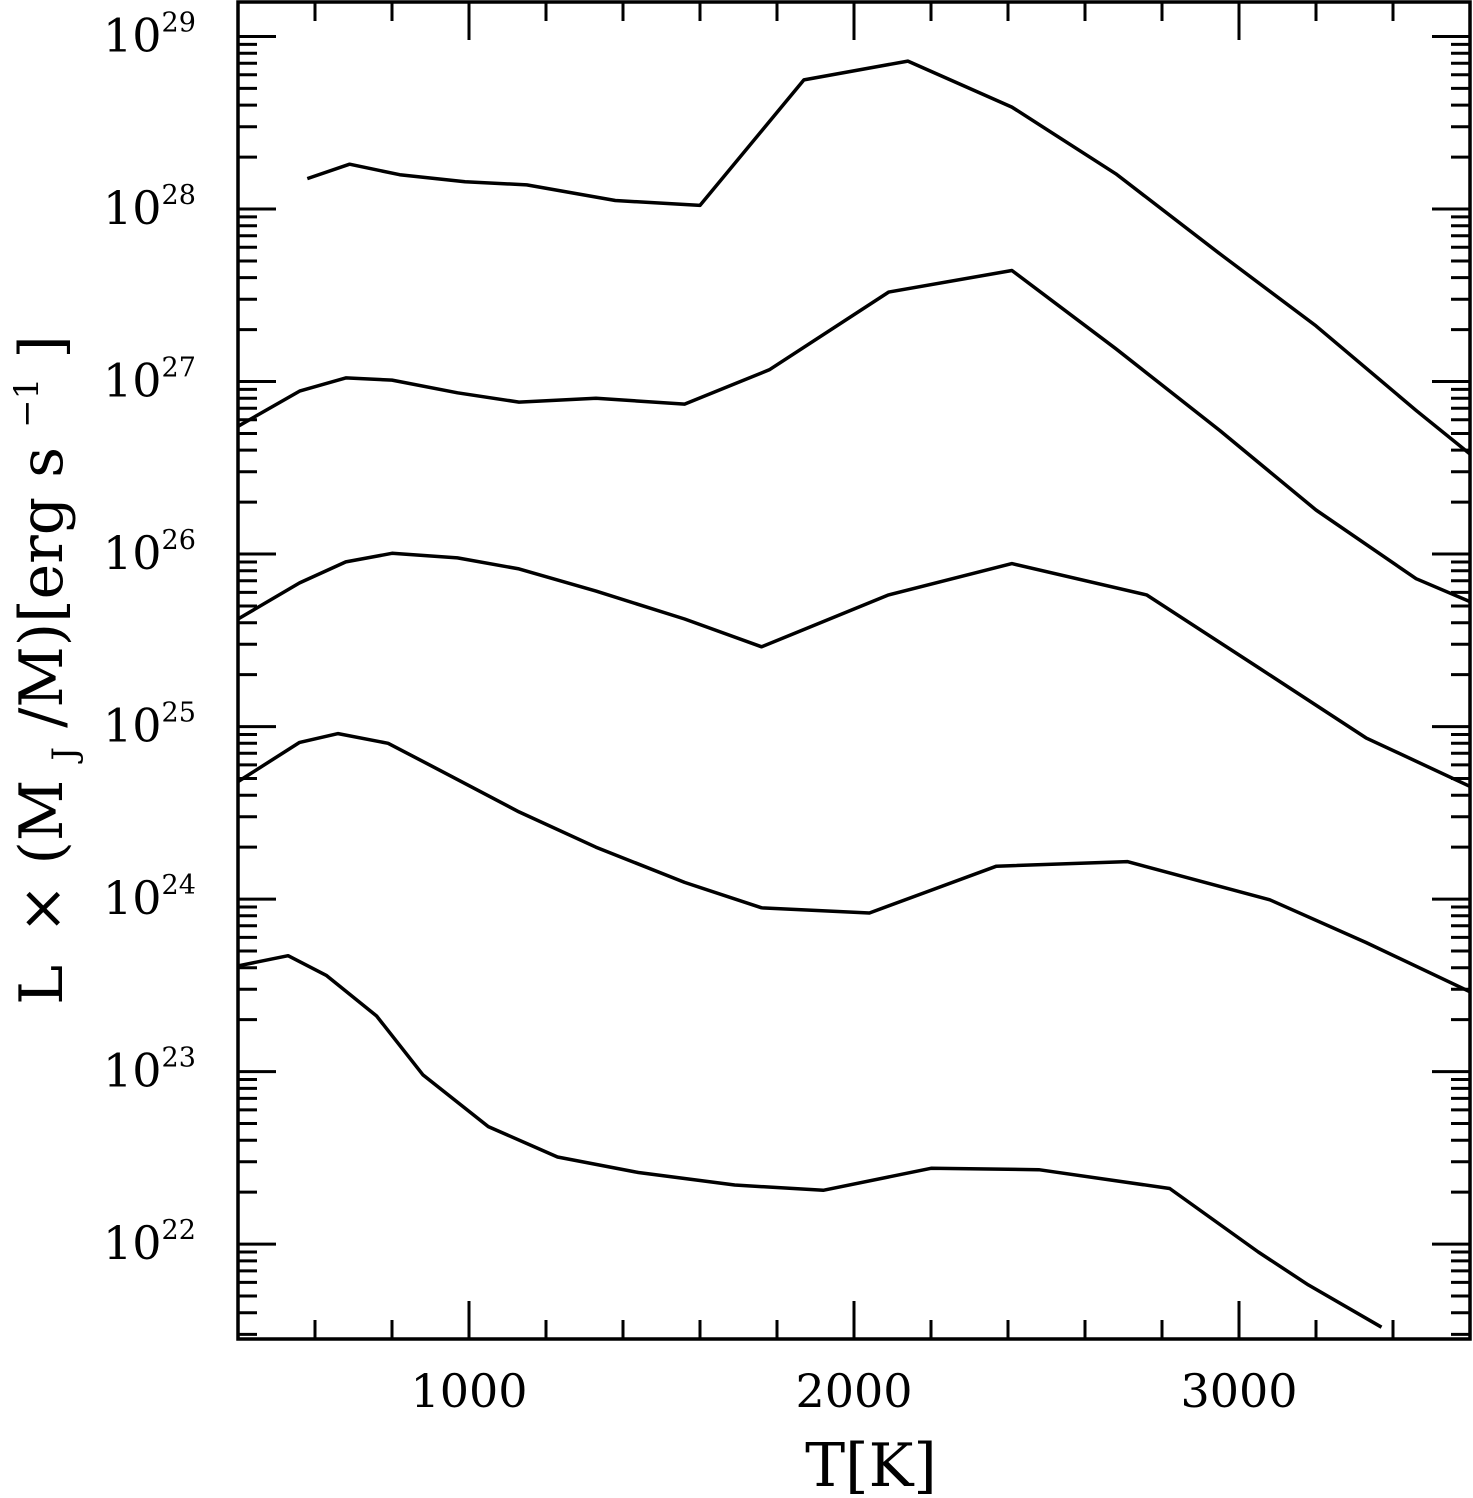 The image size is (1473, 1498). What do you see at coordinates (42, 346) in the screenshot?
I see `y-label-close: ]` at bounding box center [42, 346].